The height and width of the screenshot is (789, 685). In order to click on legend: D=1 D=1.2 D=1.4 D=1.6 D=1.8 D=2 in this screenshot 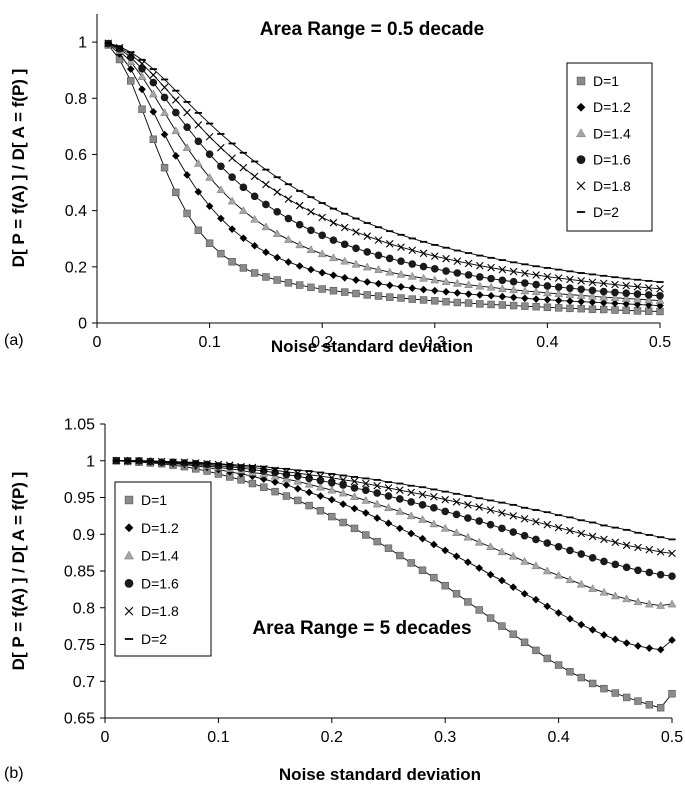, I will do `click(609, 147)`.